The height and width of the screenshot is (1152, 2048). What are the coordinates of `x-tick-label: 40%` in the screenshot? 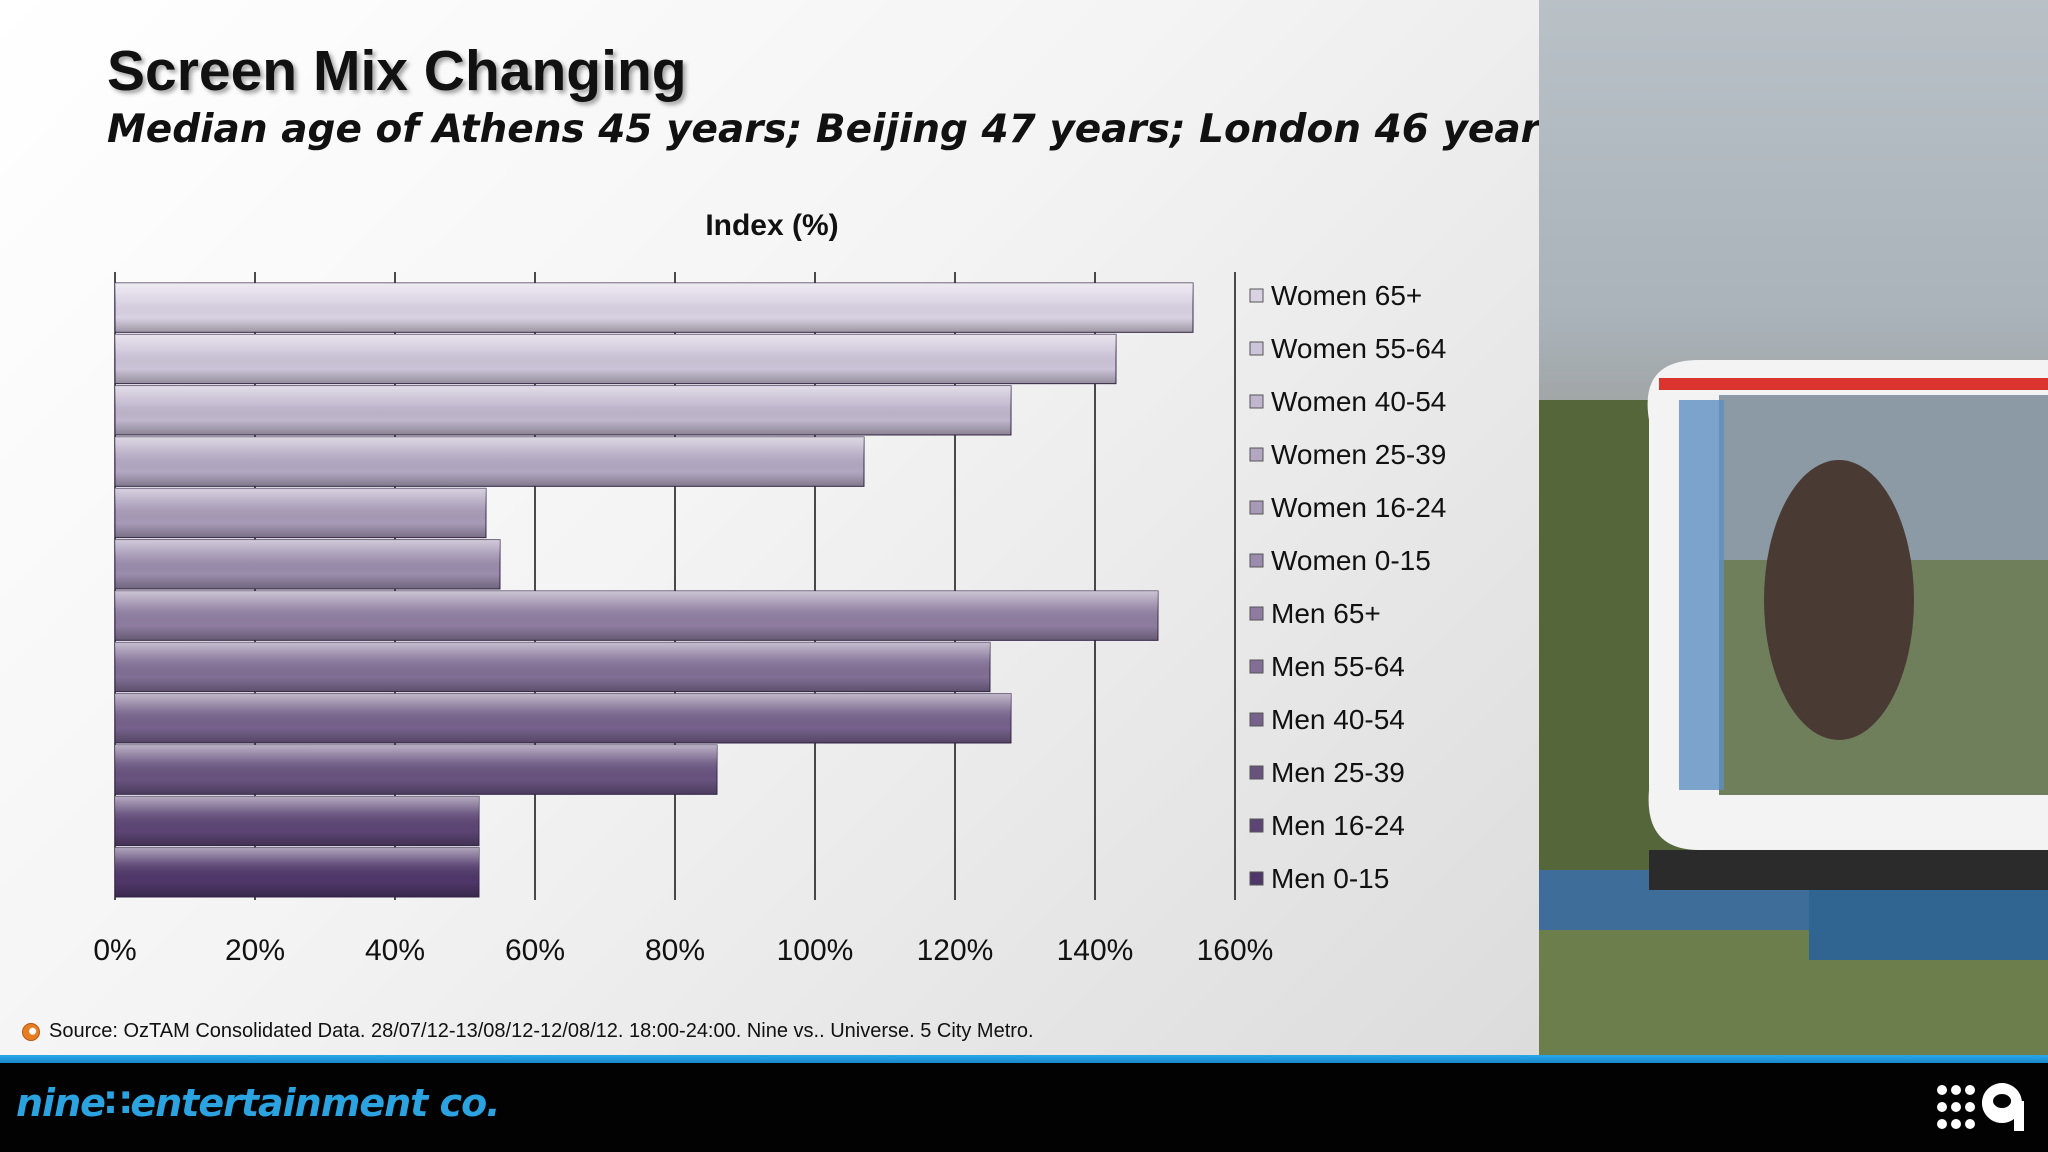 It's located at (395, 950).